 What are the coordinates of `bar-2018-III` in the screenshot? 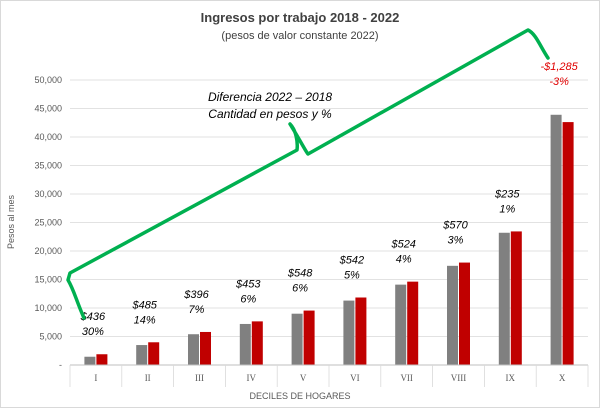 It's located at (193, 349).